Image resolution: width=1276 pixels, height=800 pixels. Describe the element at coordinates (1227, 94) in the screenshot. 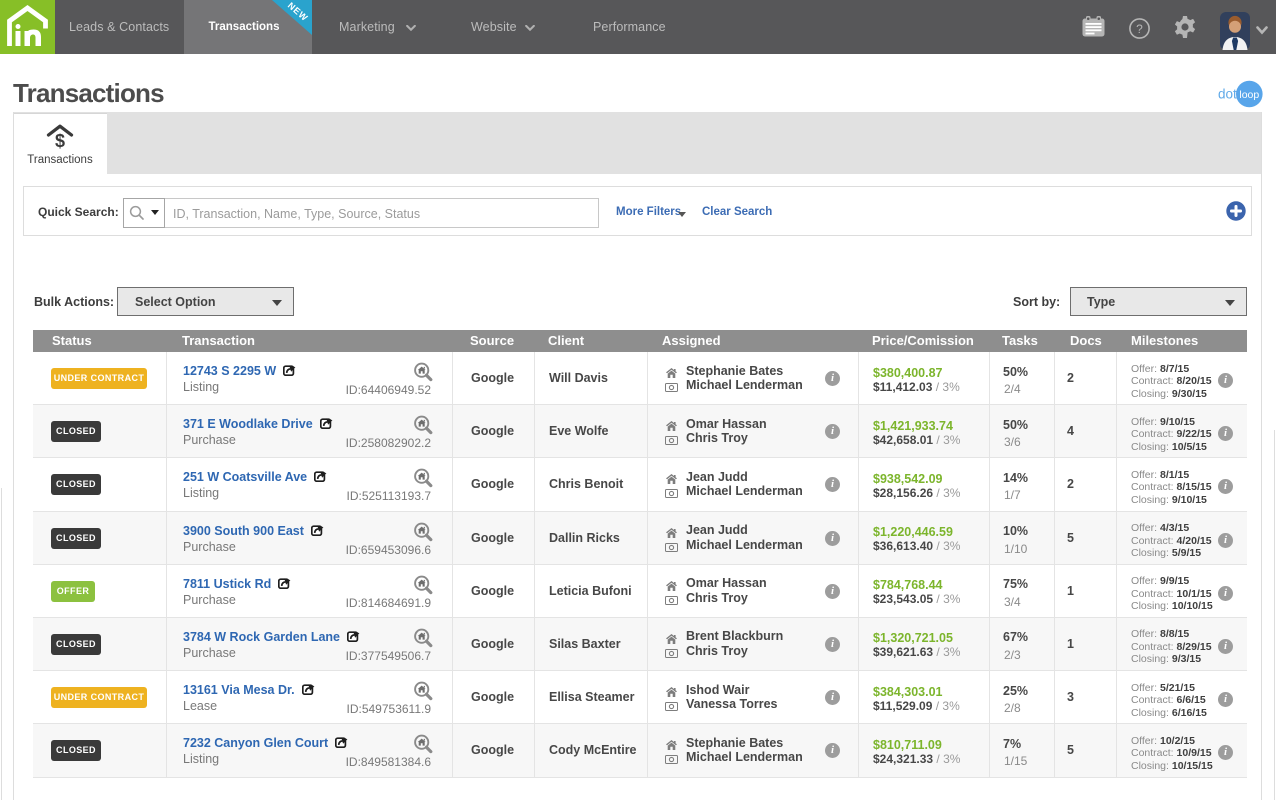

I see `svg-text: dot` at that location.